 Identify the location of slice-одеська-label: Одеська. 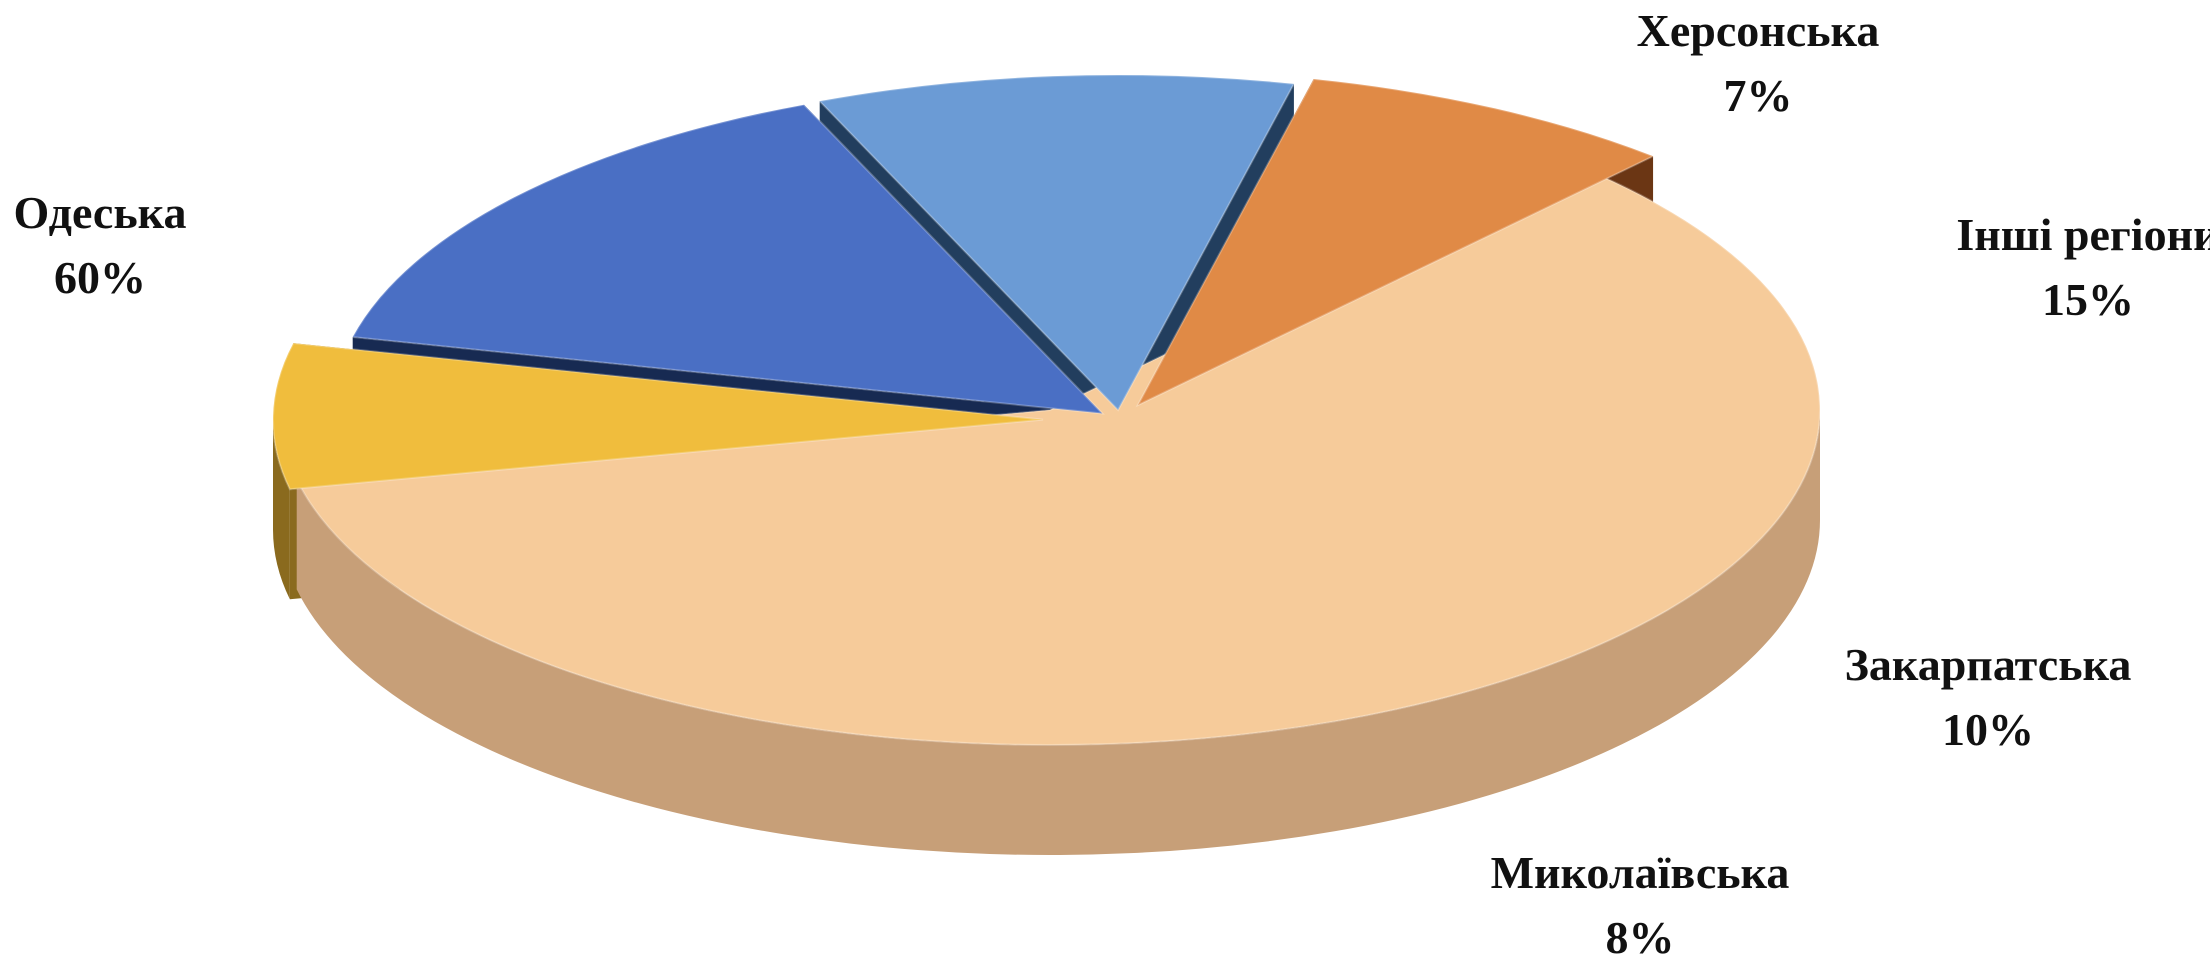
(100, 212).